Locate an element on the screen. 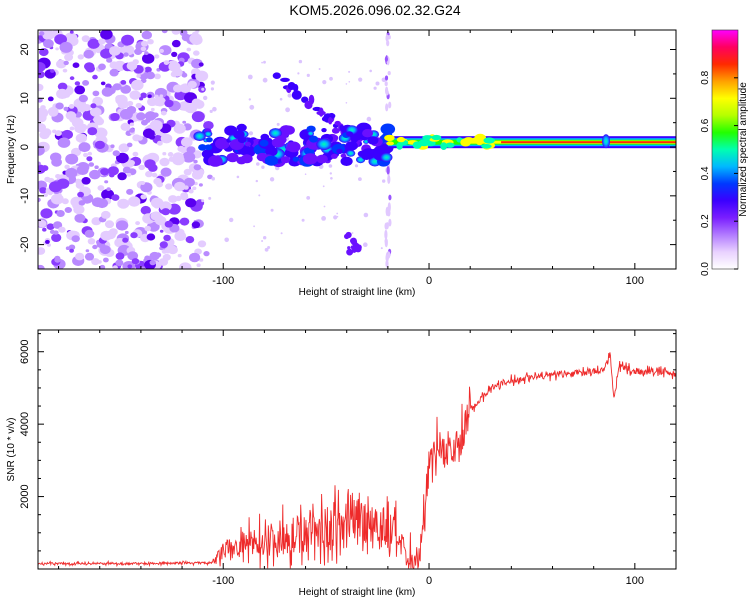 Image resolution: width=750 pixels, height=600 pixels. y-tick-label-bottom: 2000 is located at coordinates (25, 496).